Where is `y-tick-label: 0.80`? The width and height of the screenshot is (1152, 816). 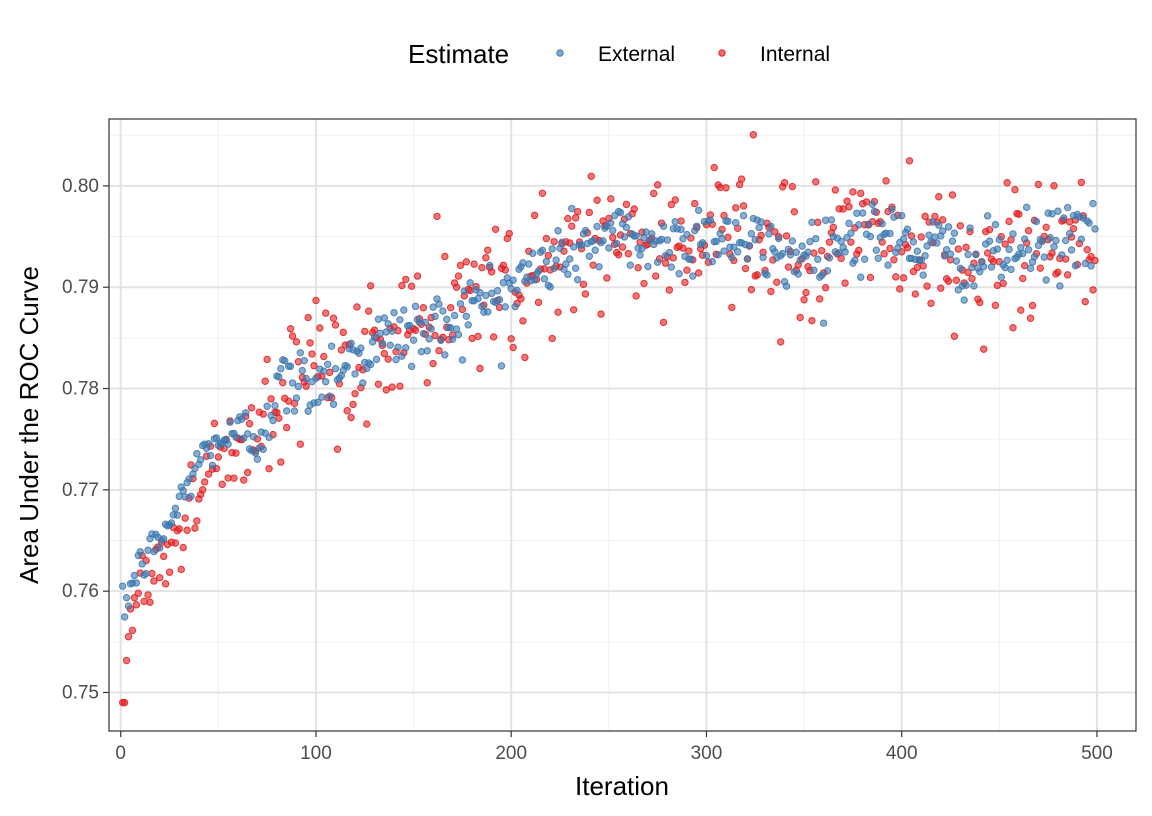
y-tick-label: 0.80 is located at coordinates (80, 186).